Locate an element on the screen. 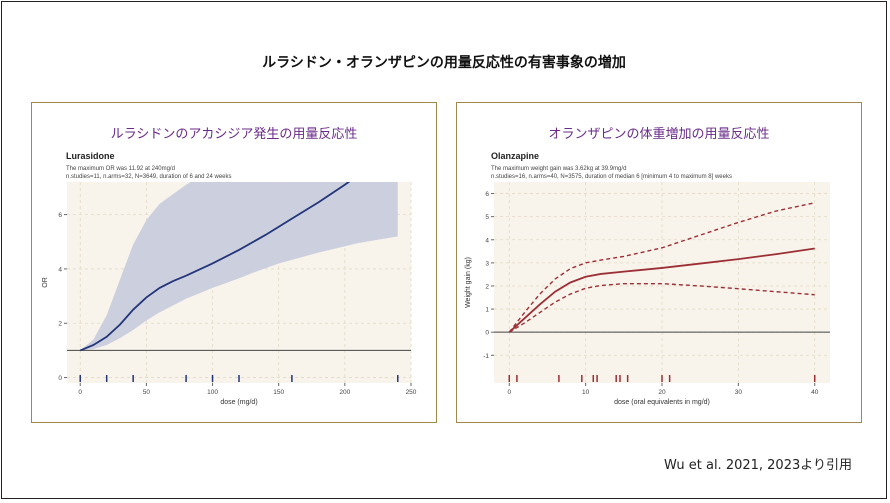 The width and height of the screenshot is (890, 503). x-tick-label: 40 is located at coordinates (815, 392).